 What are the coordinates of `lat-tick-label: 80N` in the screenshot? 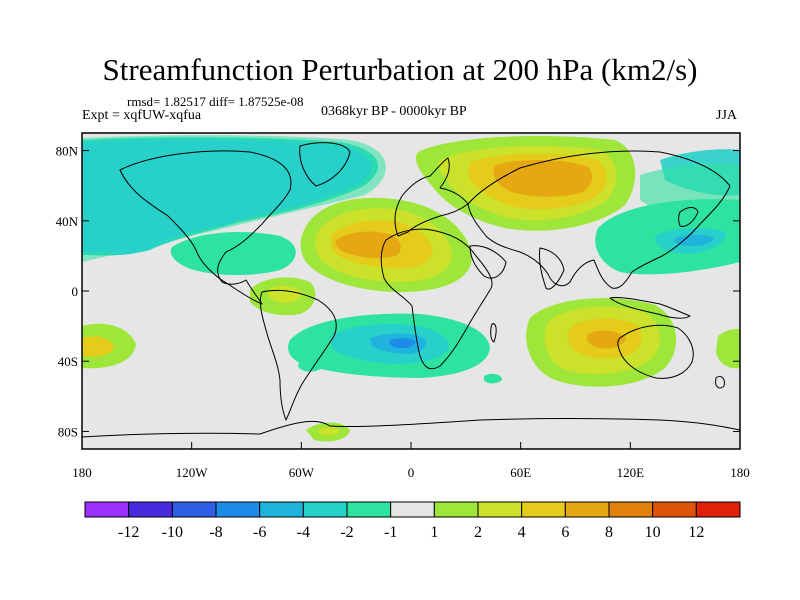 It's located at (67, 151).